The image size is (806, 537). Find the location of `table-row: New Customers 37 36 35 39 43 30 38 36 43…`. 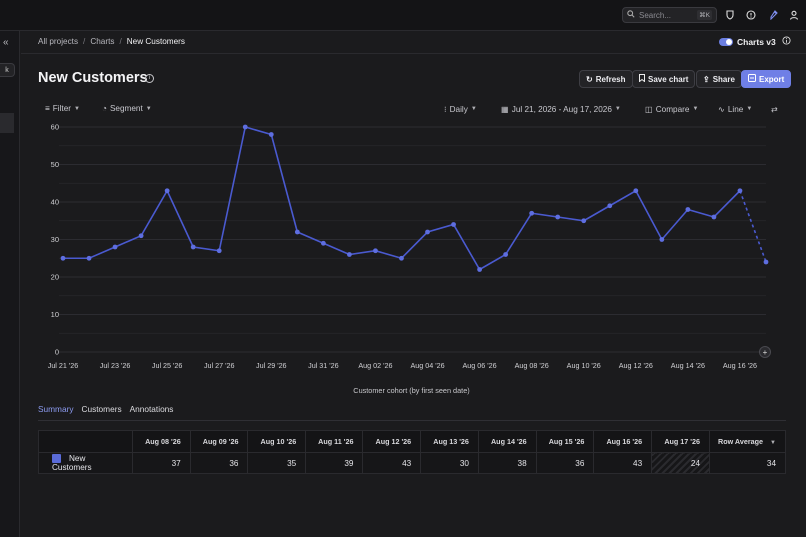

table-row: New Customers 37 36 35 39 43 30 38 36 43… is located at coordinates (412, 463).